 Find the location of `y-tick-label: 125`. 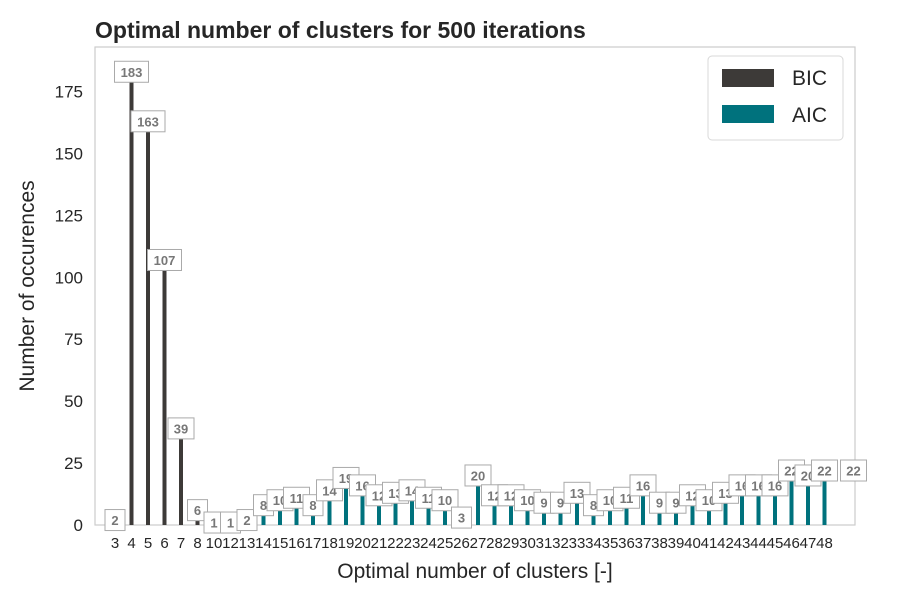

y-tick-label: 125 is located at coordinates (69, 215).